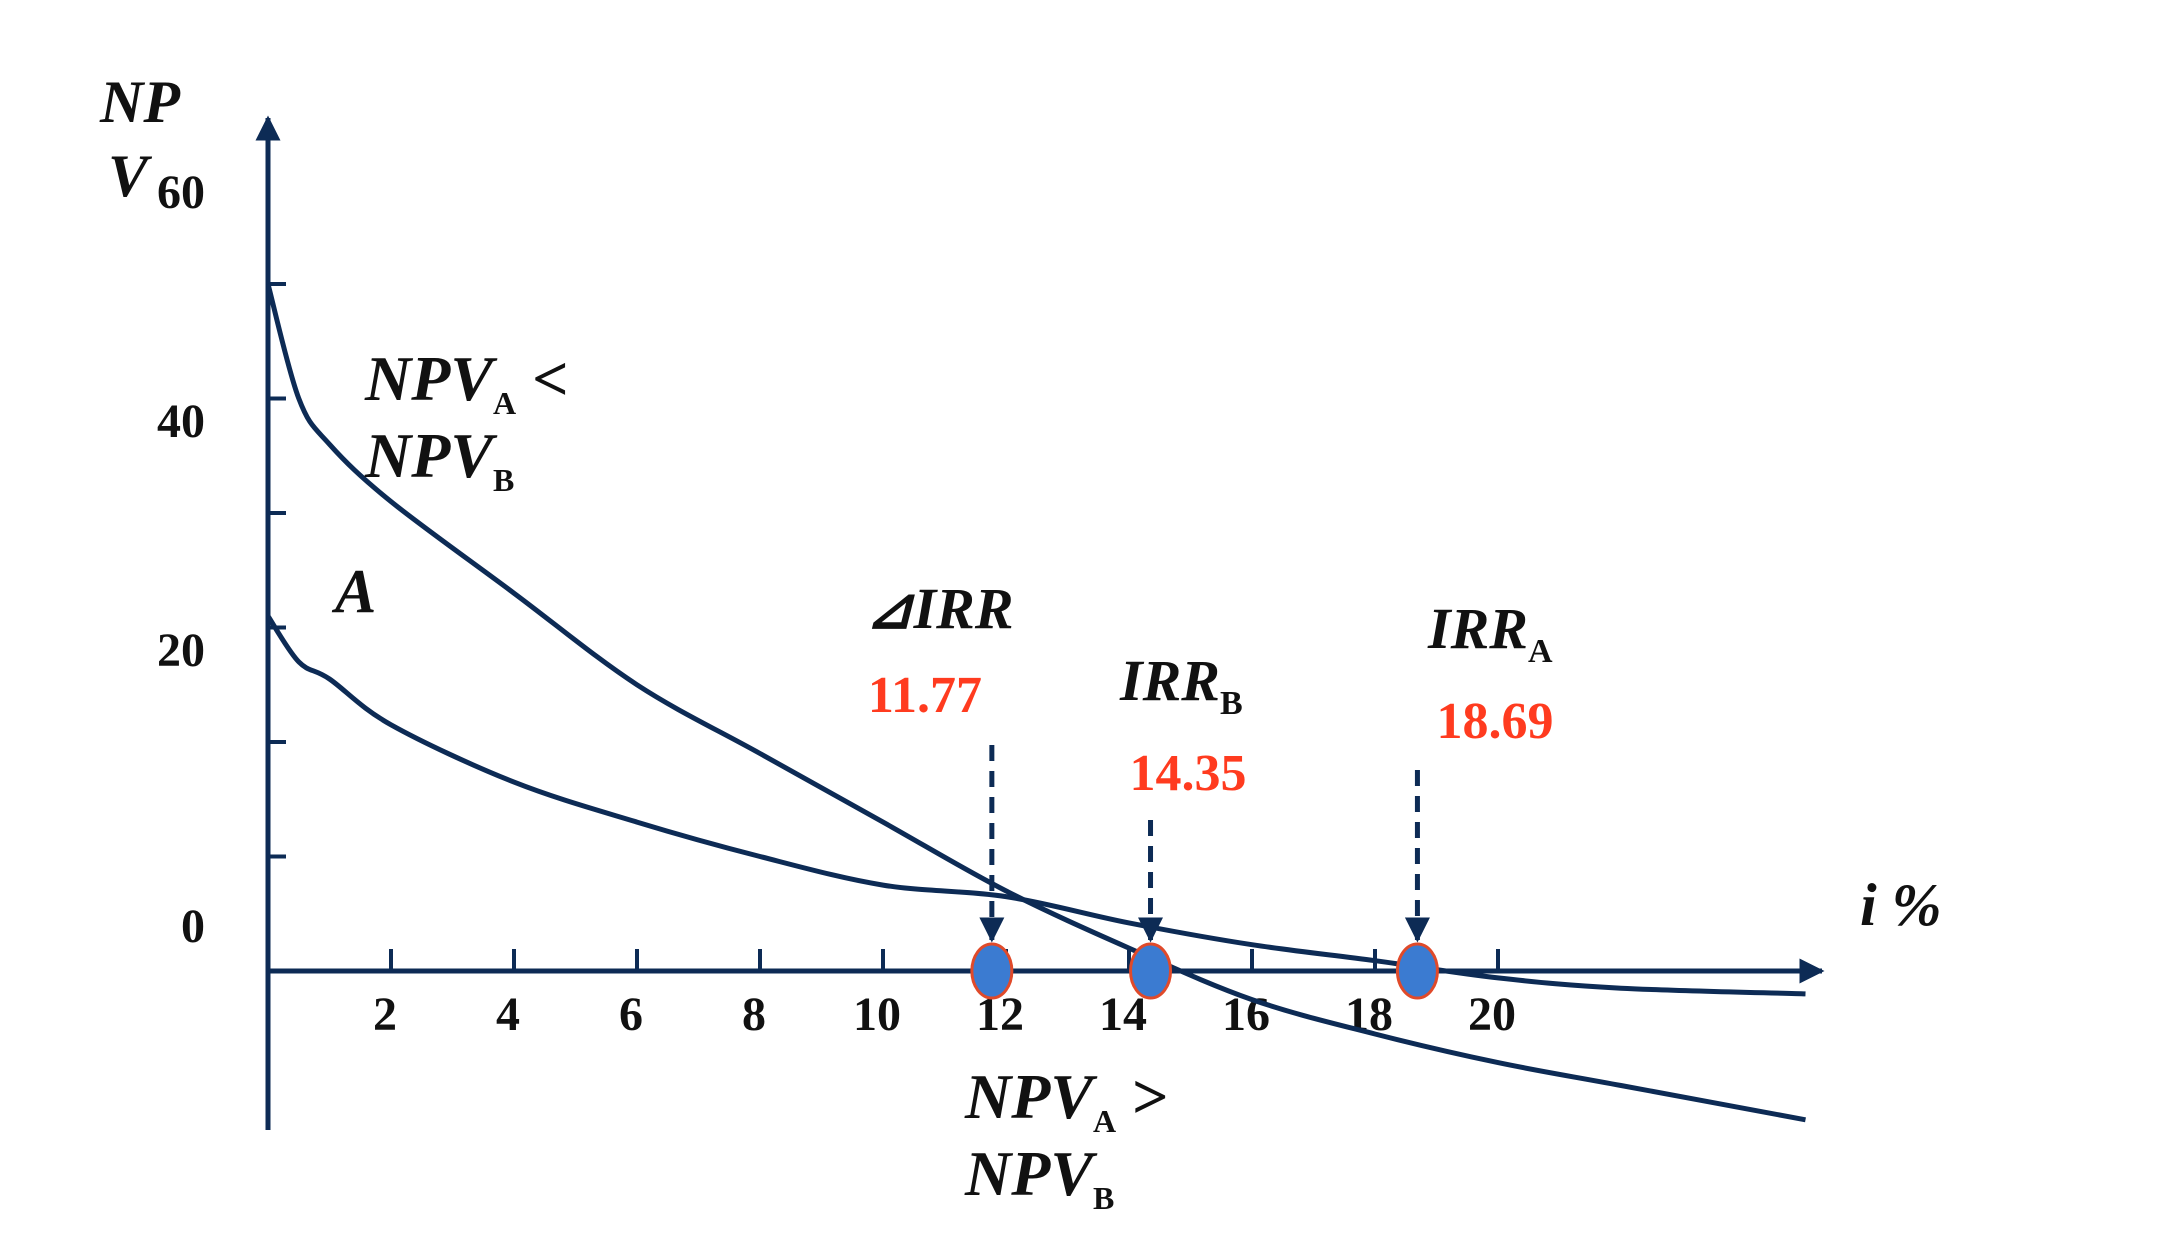 Image resolution: width=2164 pixels, height=1246 pixels. Describe the element at coordinates (503, 480) in the screenshot. I see `annotation-top-line2-subscript: B` at that location.